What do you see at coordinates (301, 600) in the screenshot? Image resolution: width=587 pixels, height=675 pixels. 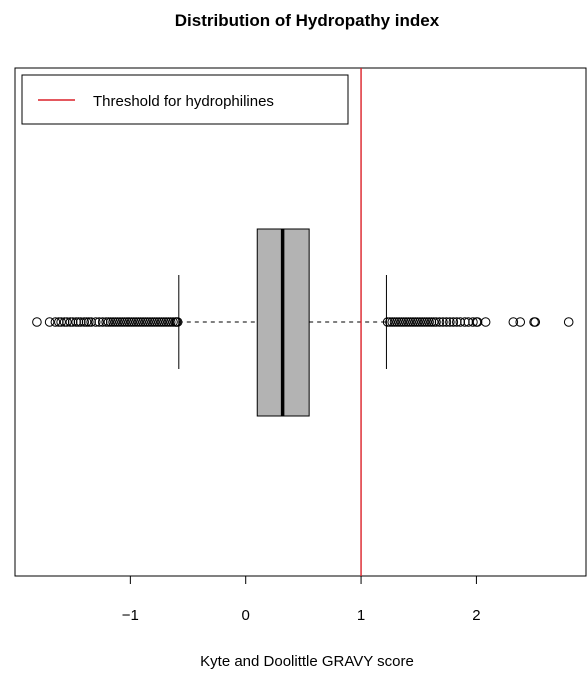 I see `x-axis: −1 0 1 2` at bounding box center [301, 600].